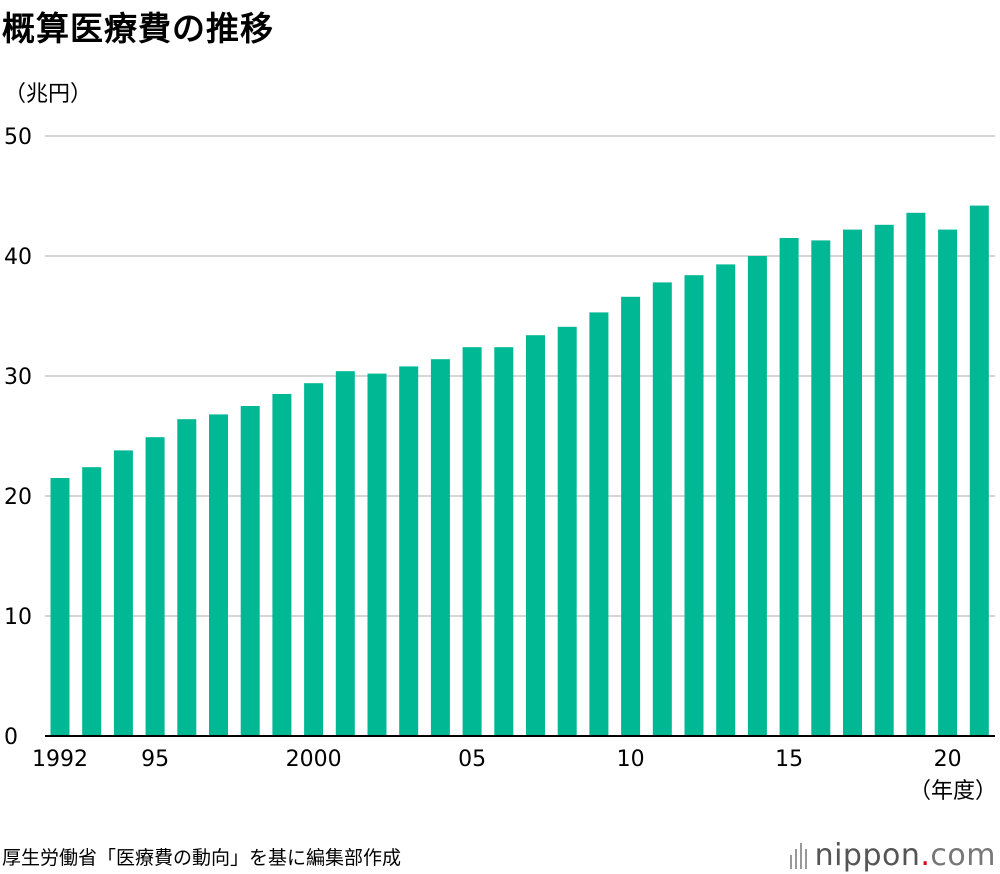  What do you see at coordinates (821, 488) in the screenshot?
I see `bar-2016` at bounding box center [821, 488].